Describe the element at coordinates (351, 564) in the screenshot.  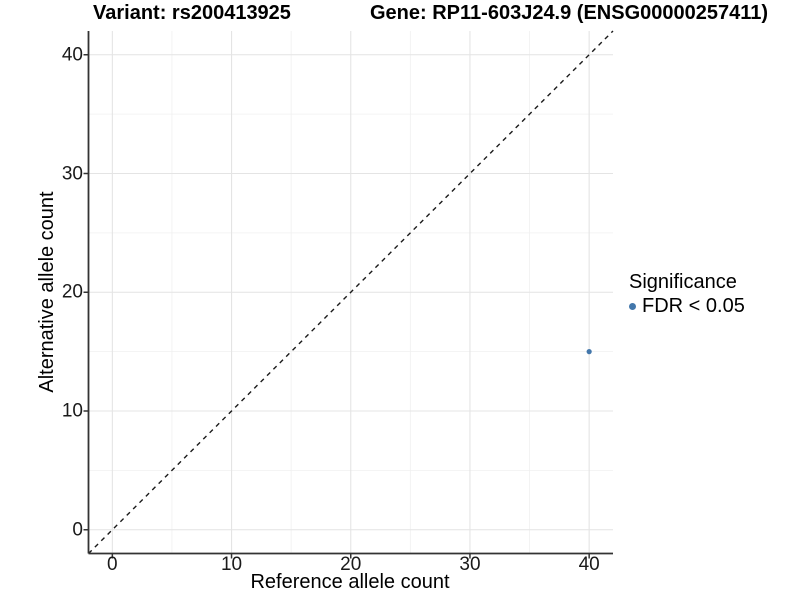
I see `x-tick-label: 20` at that location.